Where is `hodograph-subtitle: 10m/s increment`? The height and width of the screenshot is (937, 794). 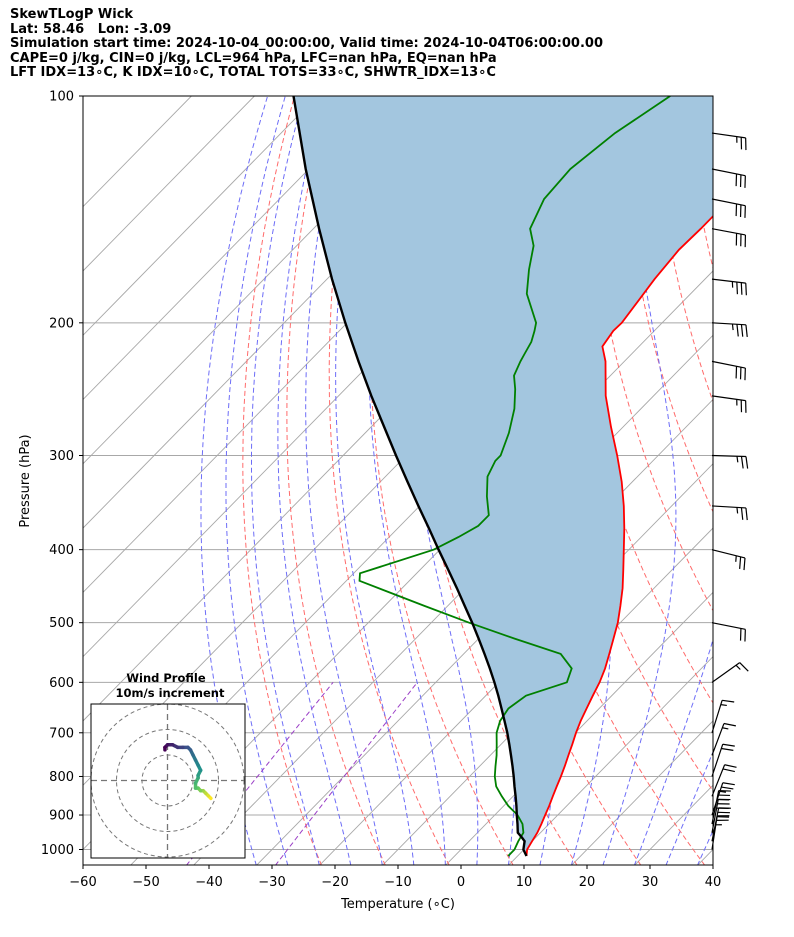
hodograph-subtitle: 10m/s increment is located at coordinates (170, 693).